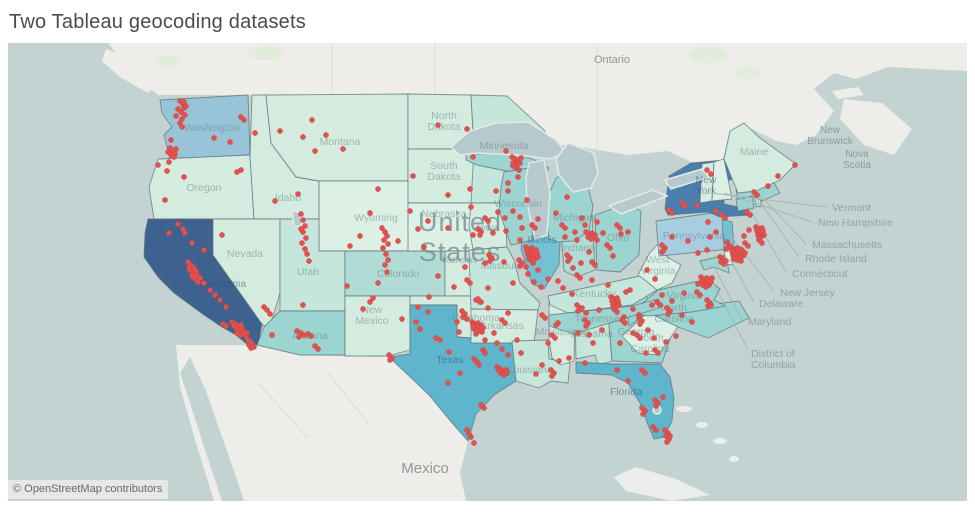  I want to click on attribution-text: © OpenStreetMap contributors, so click(88, 489).